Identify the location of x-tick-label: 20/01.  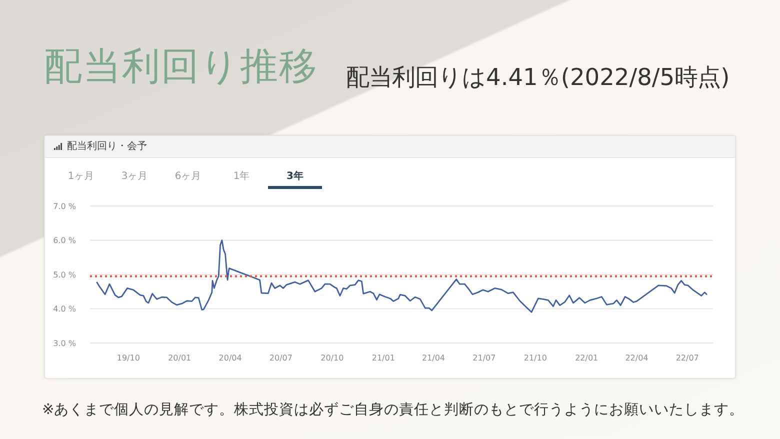
(180, 358).